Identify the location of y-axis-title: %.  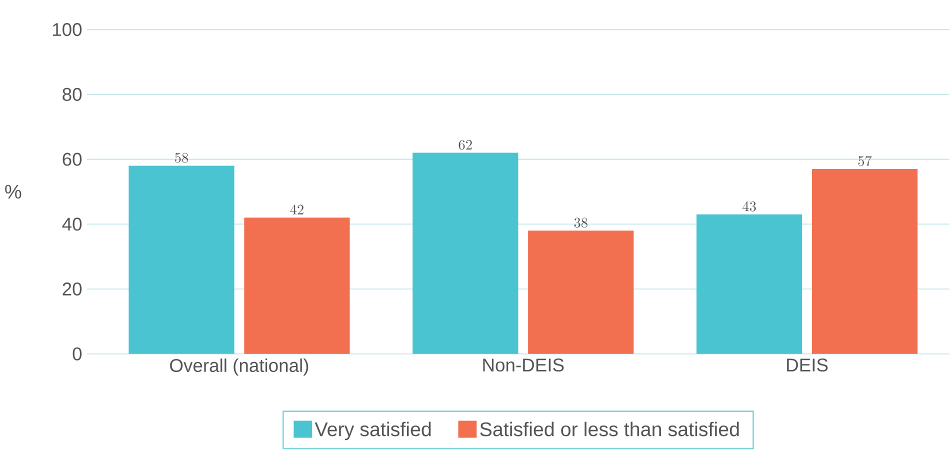
(13, 191).